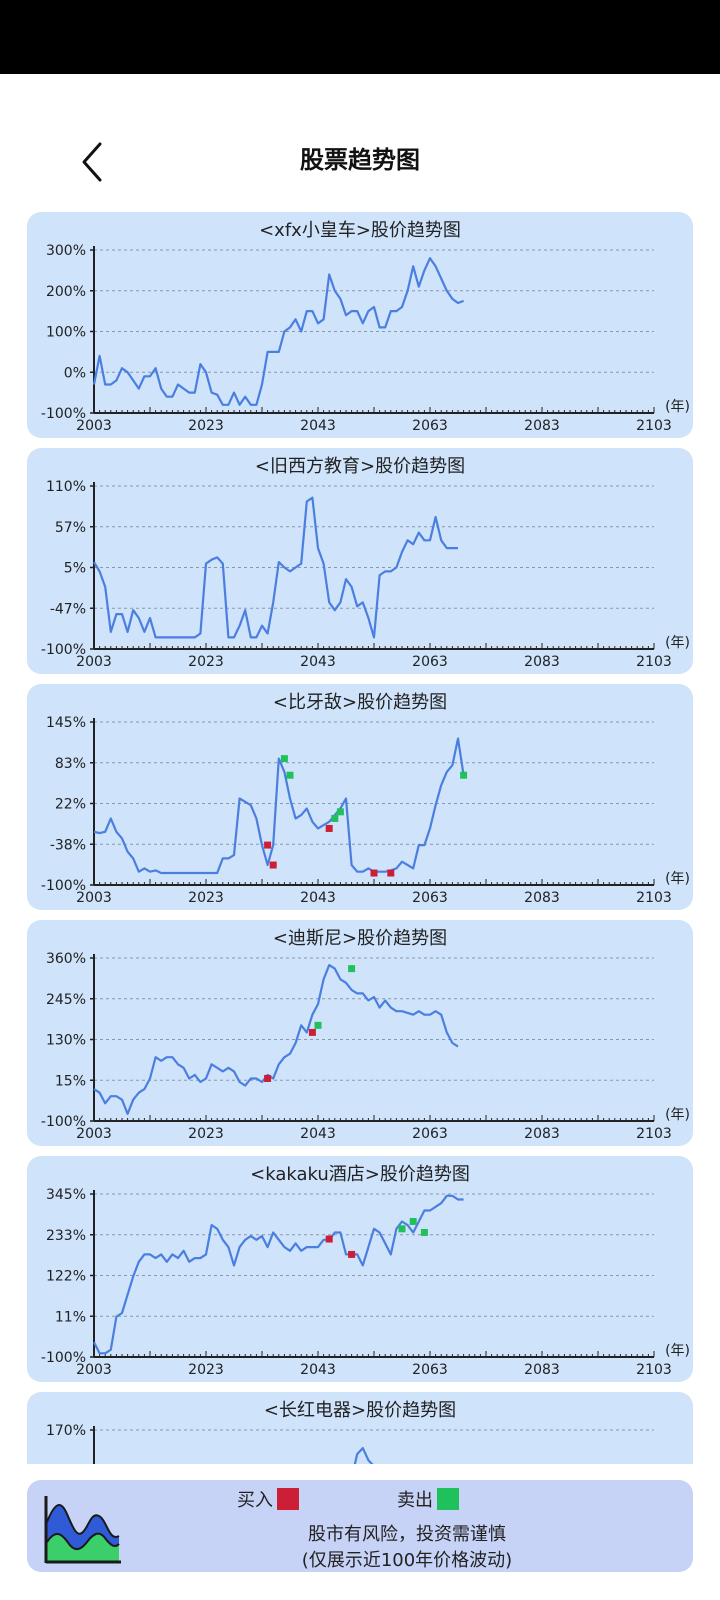  What do you see at coordinates (407, 1534) in the screenshot?
I see `risk-warning: 股市有风险，投资需谨慎` at bounding box center [407, 1534].